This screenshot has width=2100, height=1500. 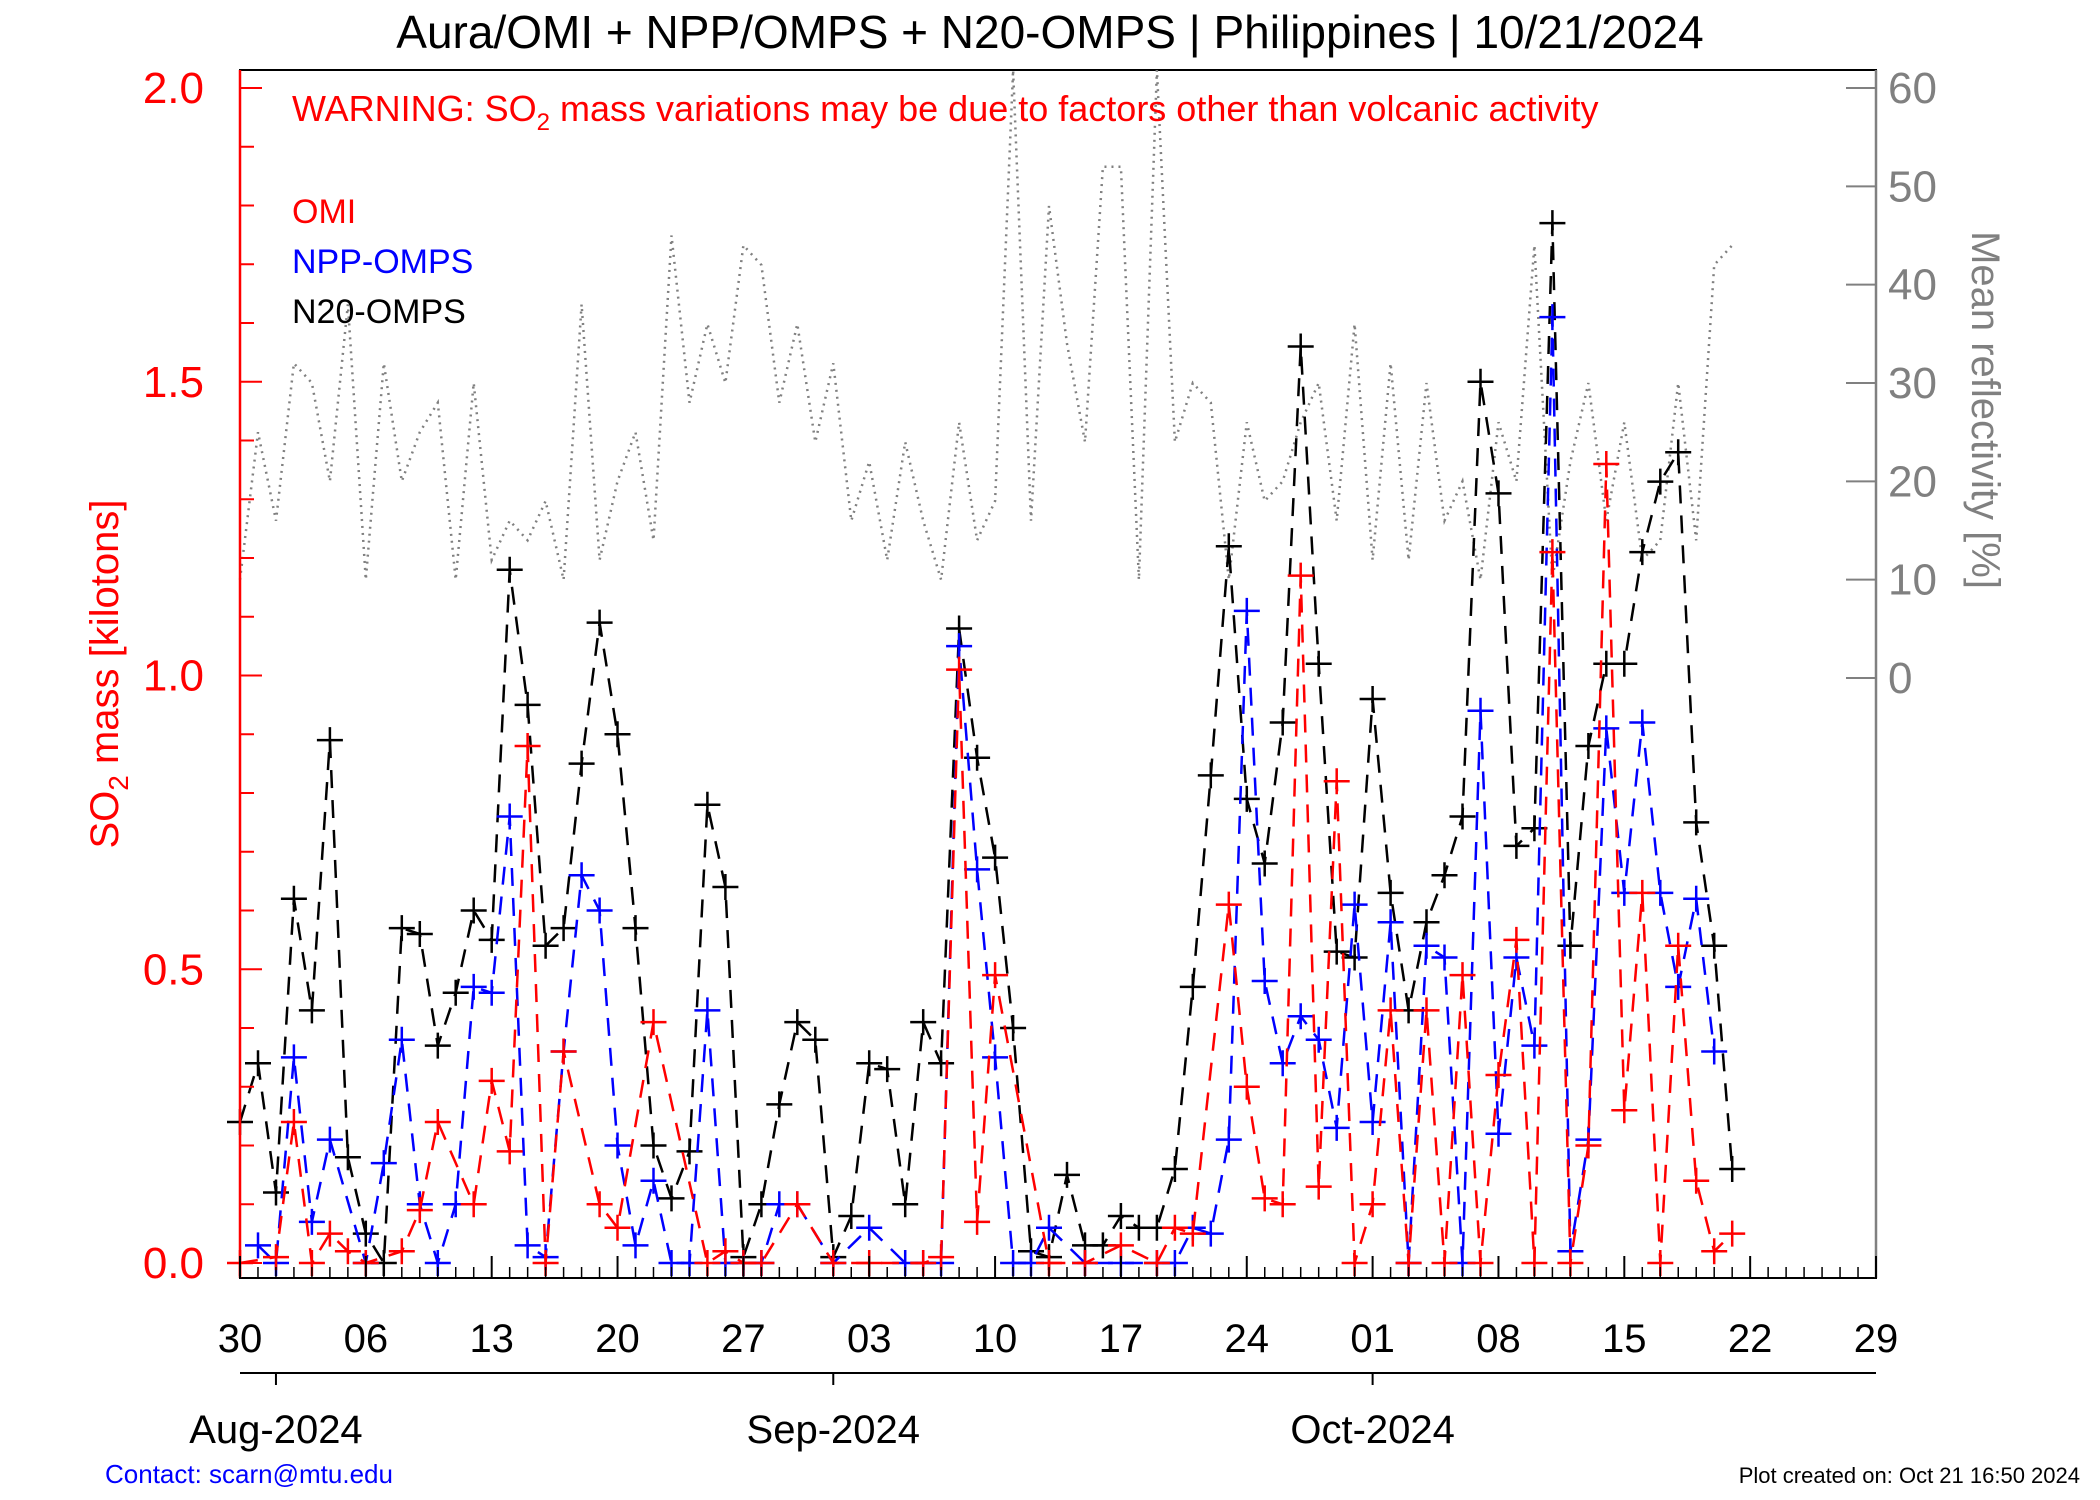 I want to click on right-tick-label: 10, so click(x=1912, y=580).